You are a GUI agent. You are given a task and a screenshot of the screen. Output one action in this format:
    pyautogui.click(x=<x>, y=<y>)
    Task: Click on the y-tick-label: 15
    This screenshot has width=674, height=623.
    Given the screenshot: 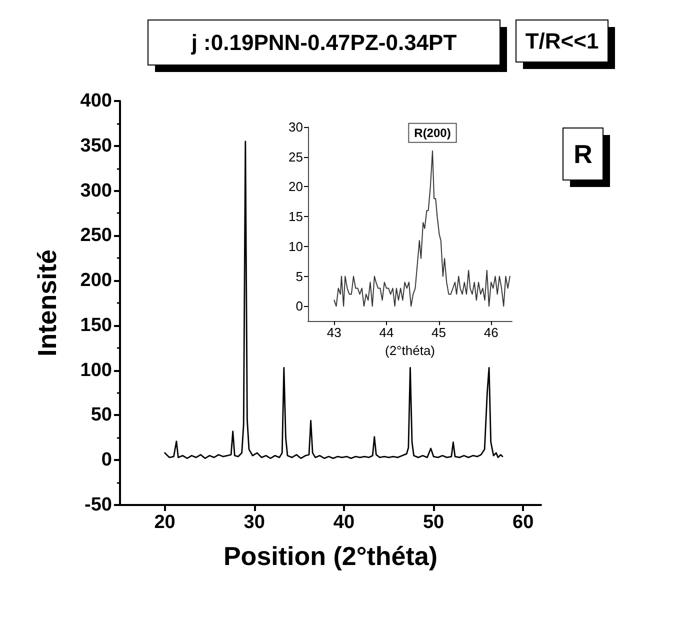 What is the action you would take?
    pyautogui.click(x=295, y=216)
    